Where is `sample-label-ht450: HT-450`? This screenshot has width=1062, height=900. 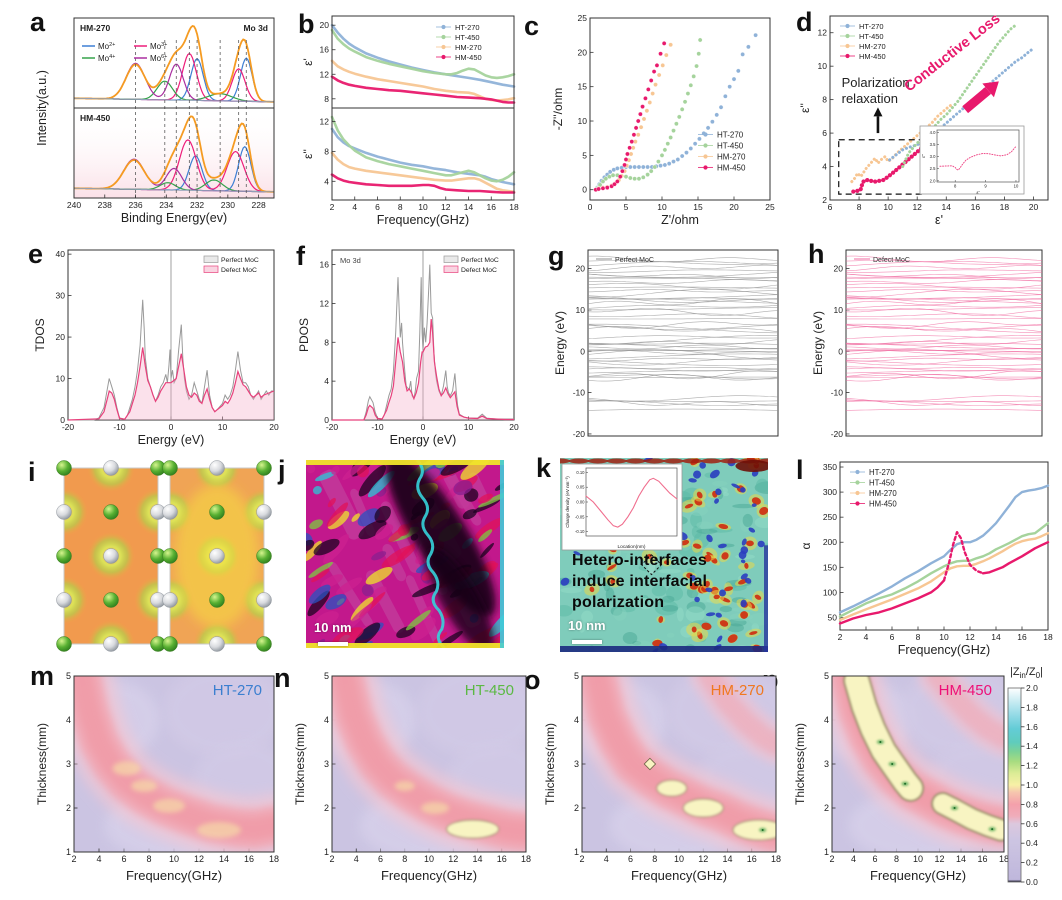 sample-label-ht450: HT-450 is located at coordinates (489, 690).